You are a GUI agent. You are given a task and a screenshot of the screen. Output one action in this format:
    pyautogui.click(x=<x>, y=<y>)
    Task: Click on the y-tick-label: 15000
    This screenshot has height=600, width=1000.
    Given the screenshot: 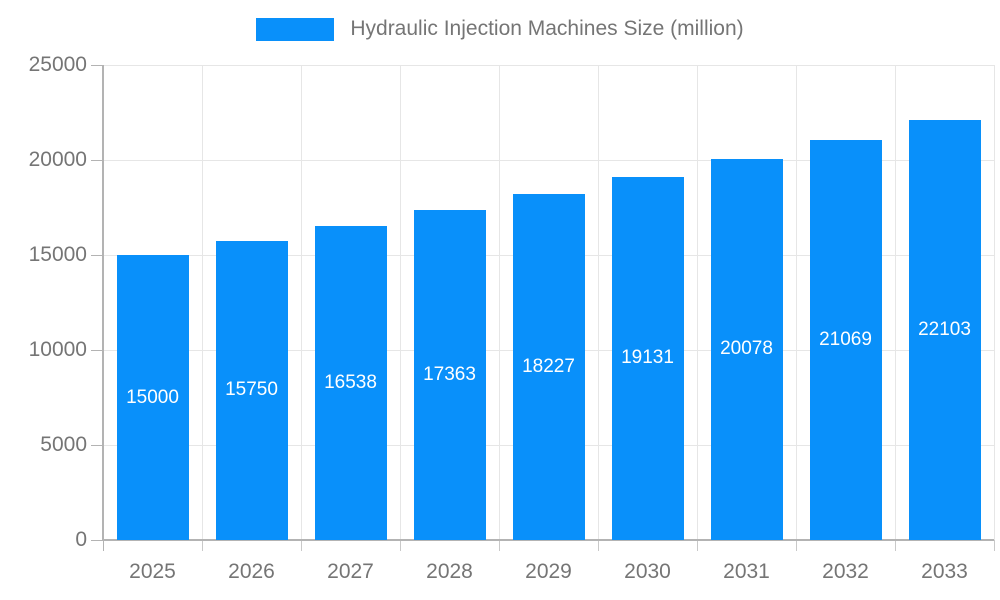 What is the action you would take?
    pyautogui.click(x=57, y=254)
    